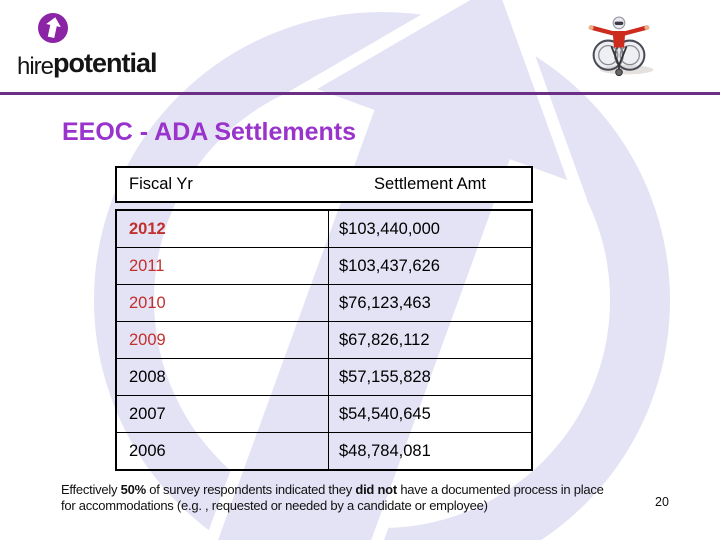 The height and width of the screenshot is (540, 720). What do you see at coordinates (223, 229) in the screenshot?
I see `fiscal-year-cell: 2012` at bounding box center [223, 229].